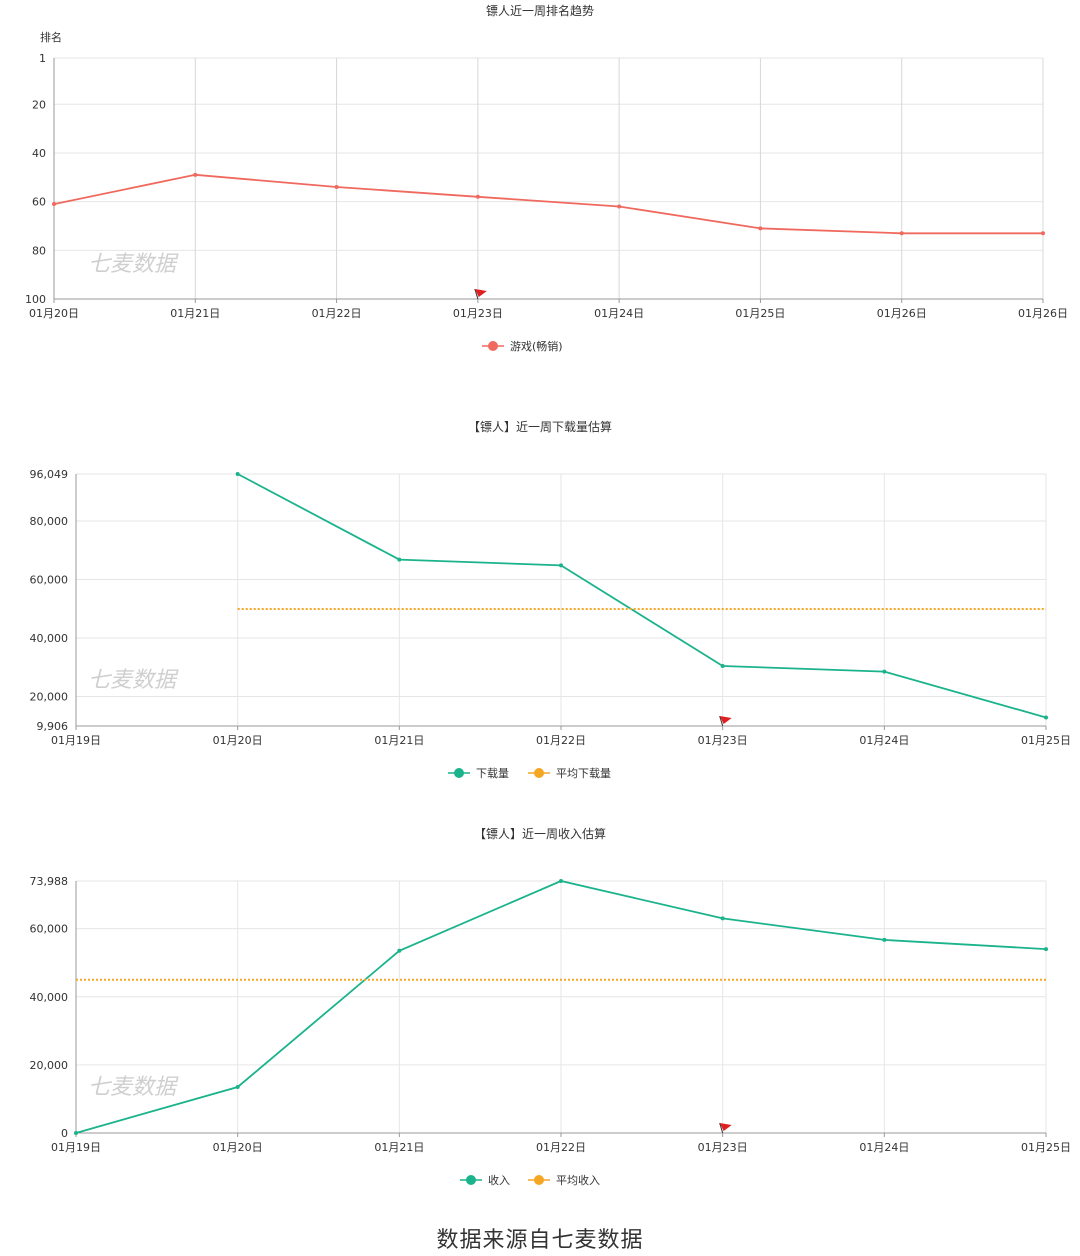 This screenshot has width=1080, height=1256. I want to click on y-tick-label: 9,906, so click(53, 726).